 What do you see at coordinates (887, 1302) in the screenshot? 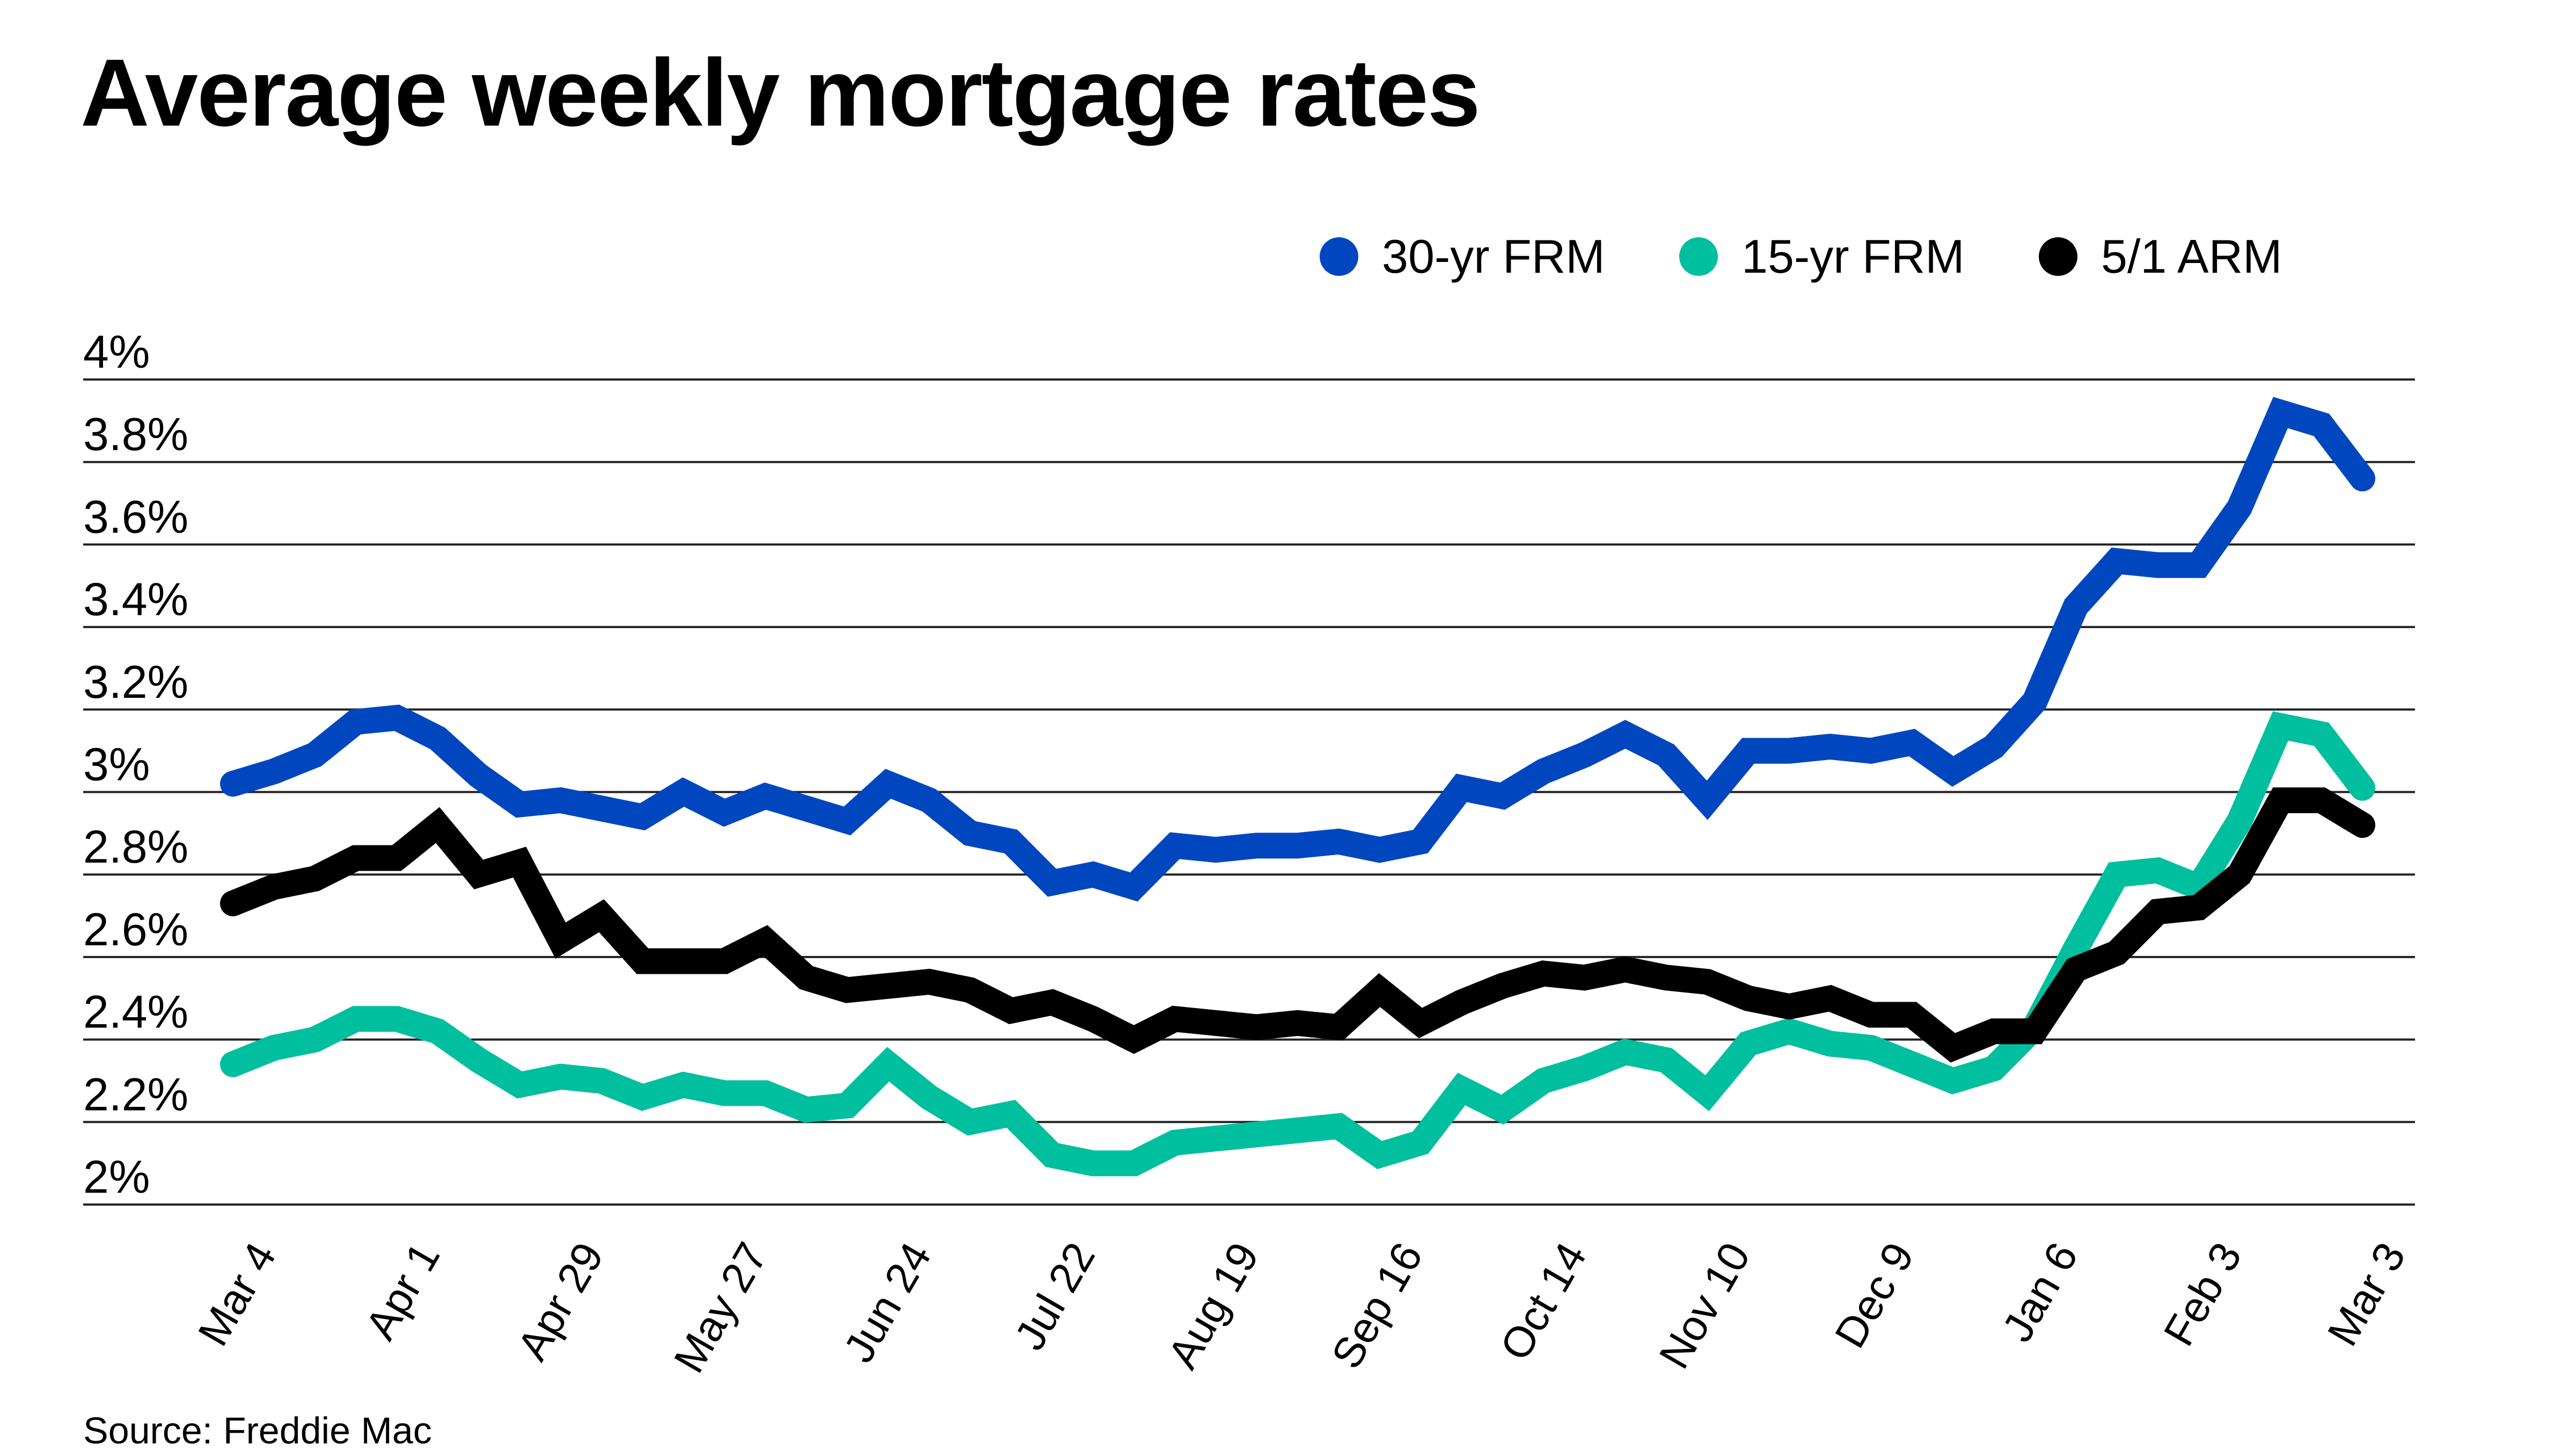
I see `x-tick-label: Jun 24` at bounding box center [887, 1302].